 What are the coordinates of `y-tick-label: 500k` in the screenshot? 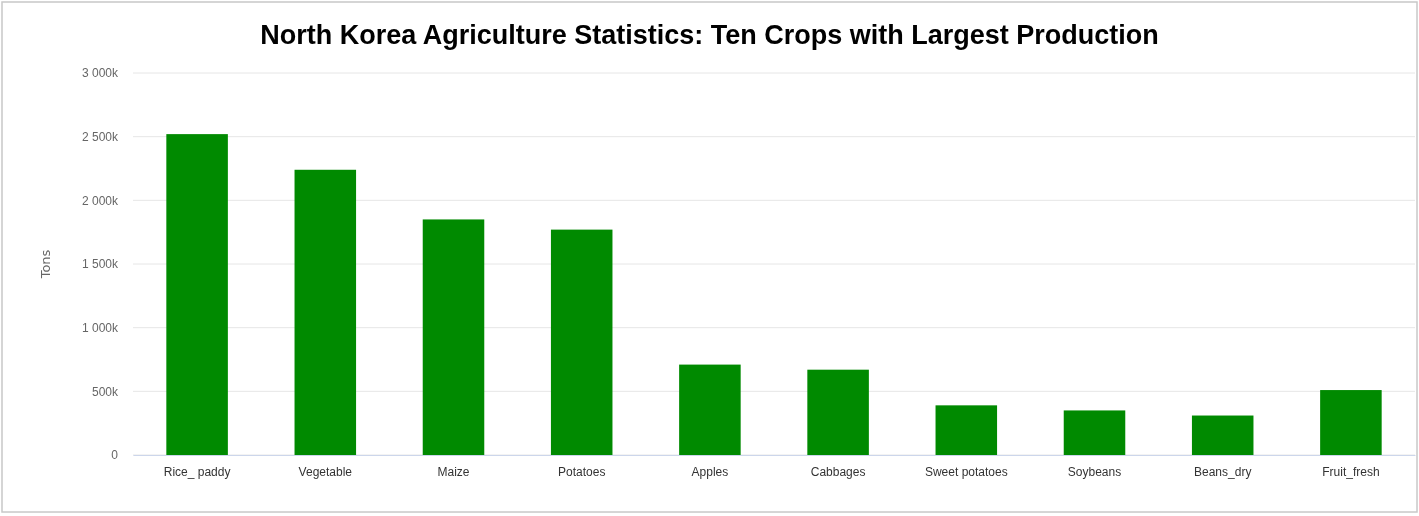 It's located at (105, 391).